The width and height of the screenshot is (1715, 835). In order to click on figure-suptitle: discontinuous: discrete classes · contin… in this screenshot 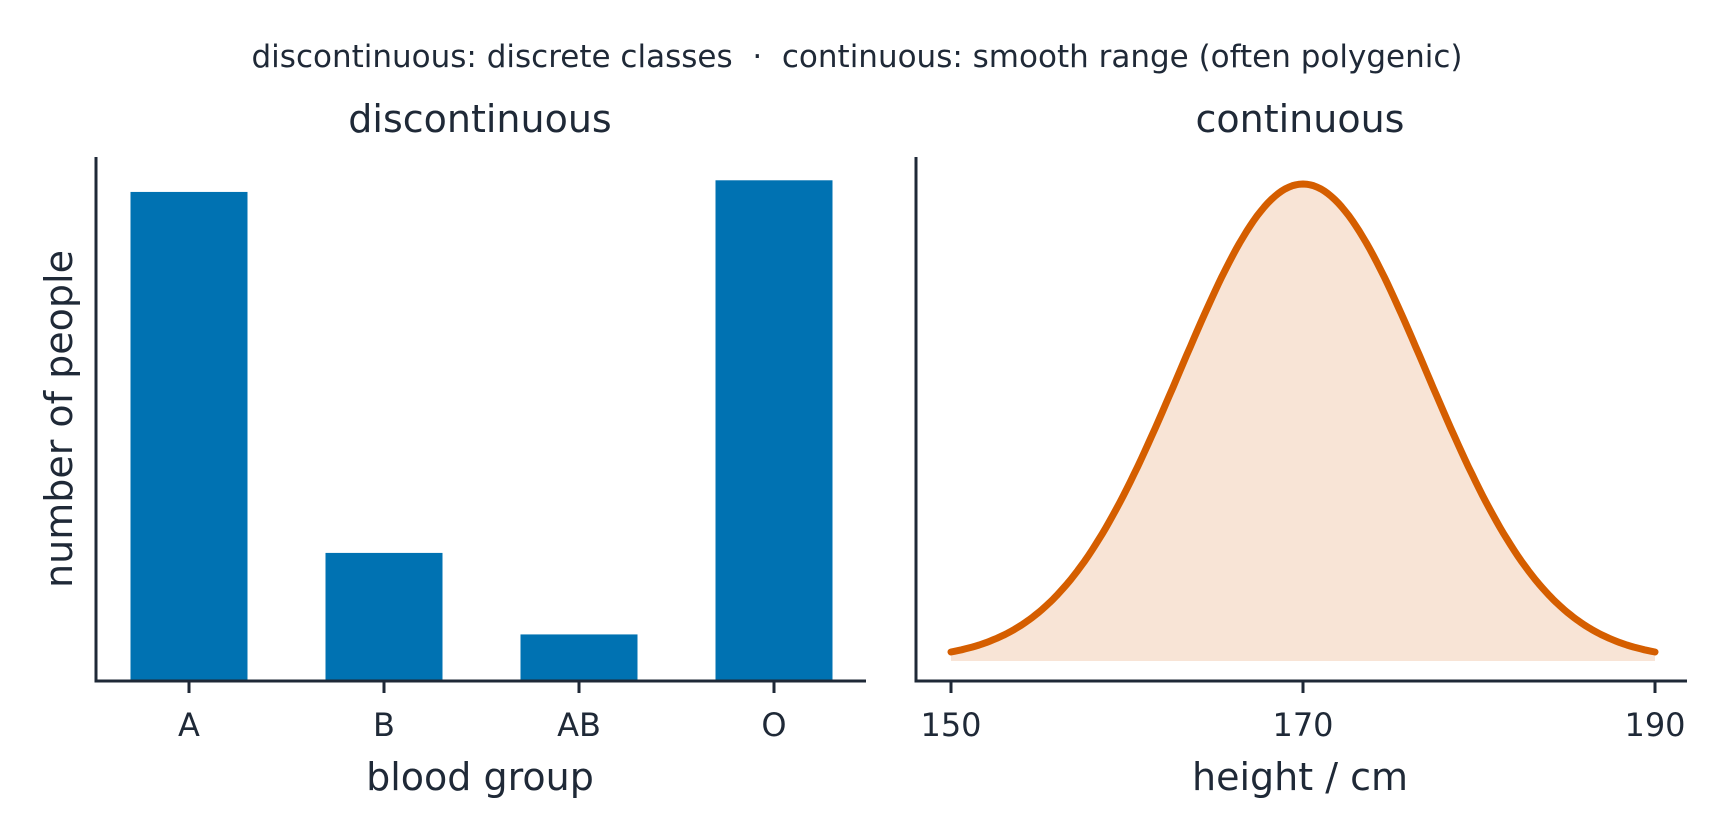, I will do `click(857, 57)`.